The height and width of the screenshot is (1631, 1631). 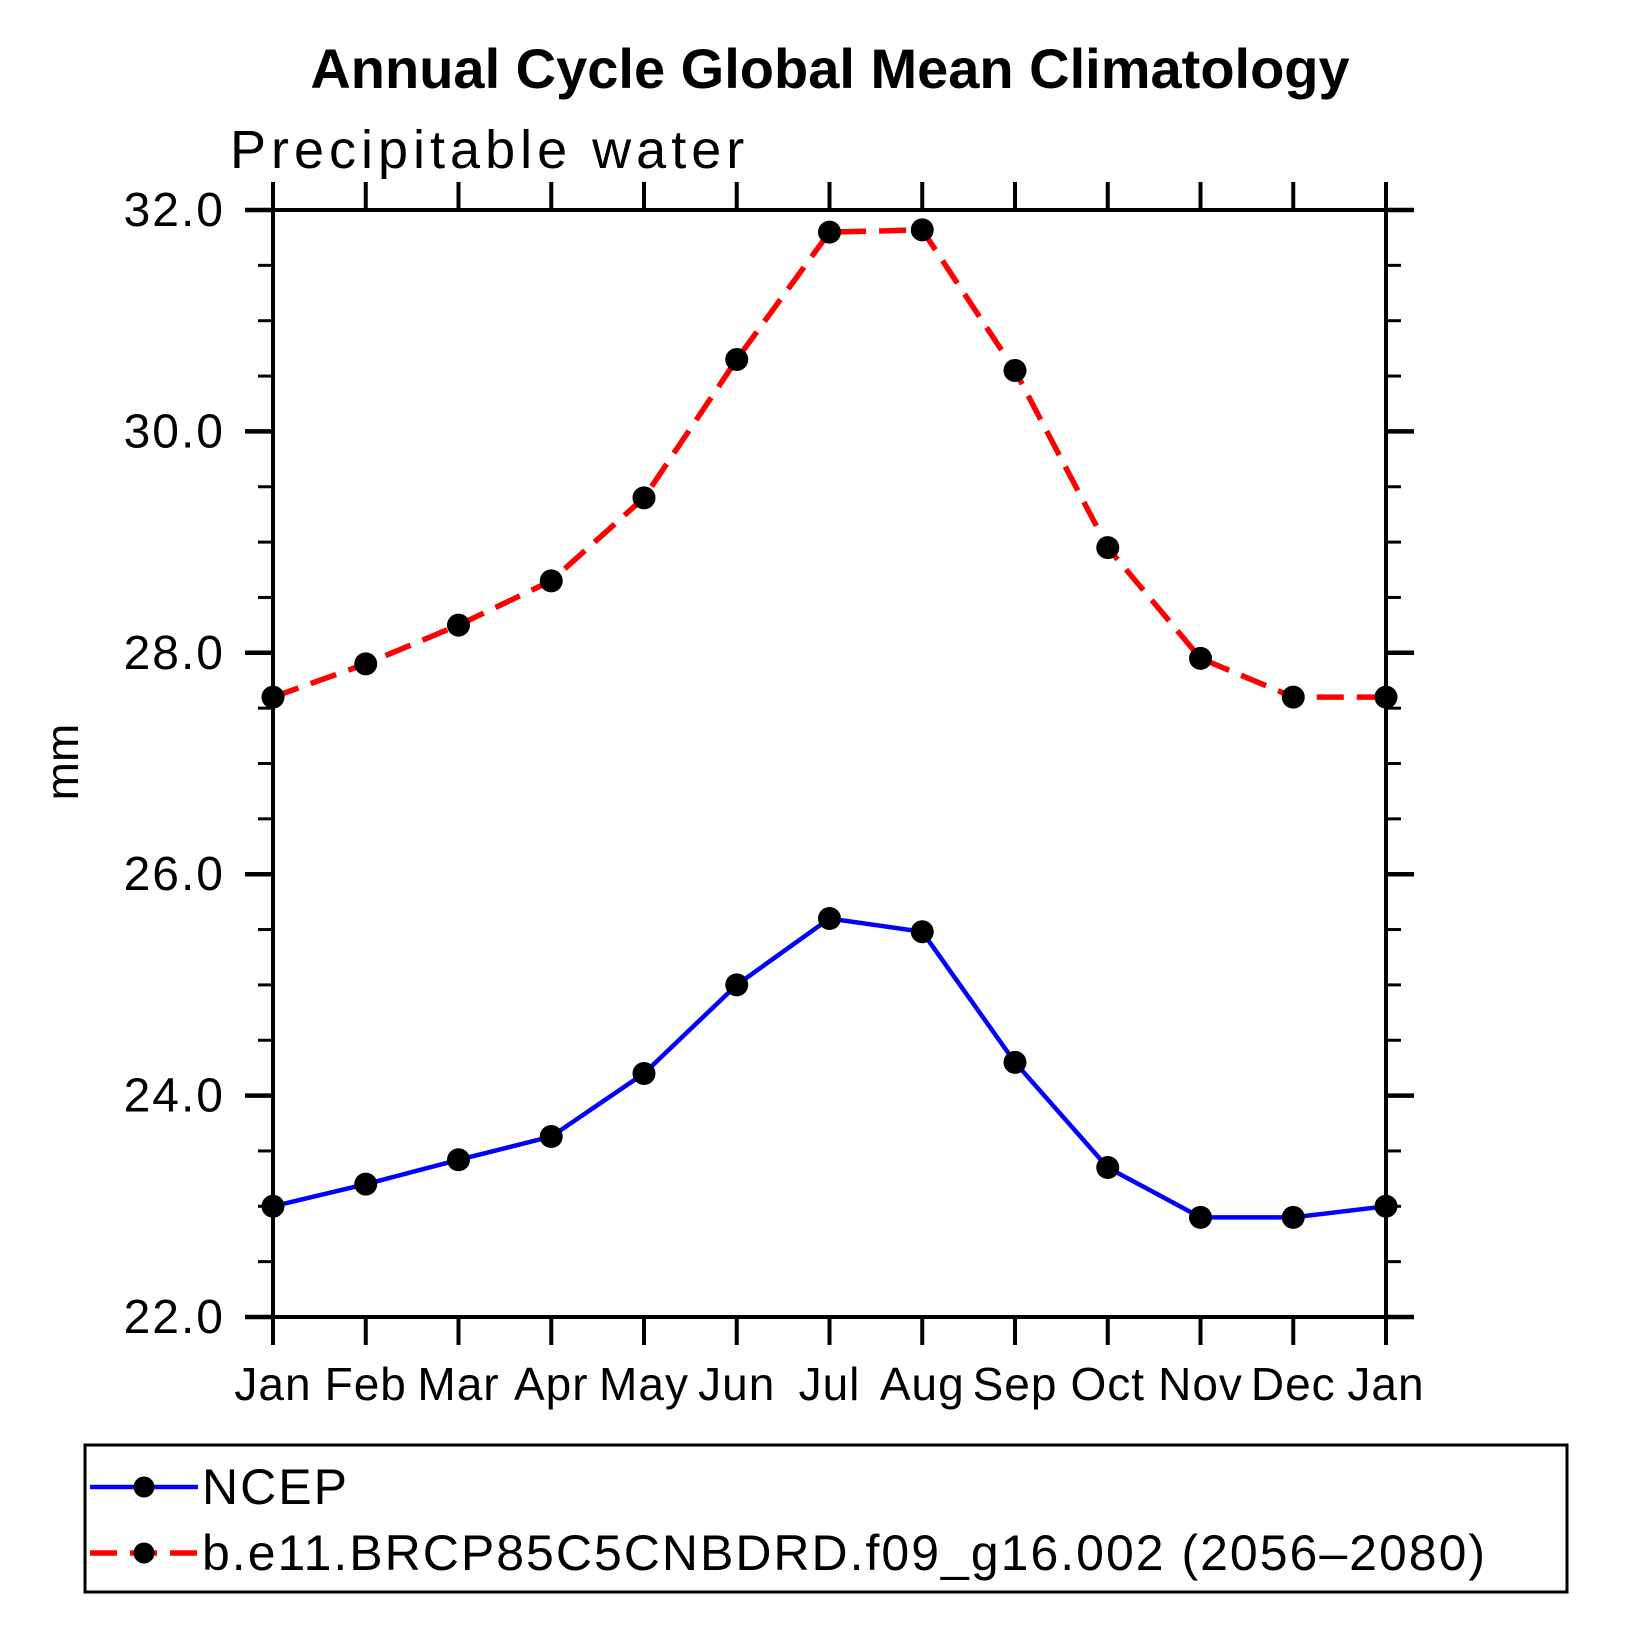 What do you see at coordinates (830, 1384) in the screenshot?
I see `x-tick-label: Jul` at bounding box center [830, 1384].